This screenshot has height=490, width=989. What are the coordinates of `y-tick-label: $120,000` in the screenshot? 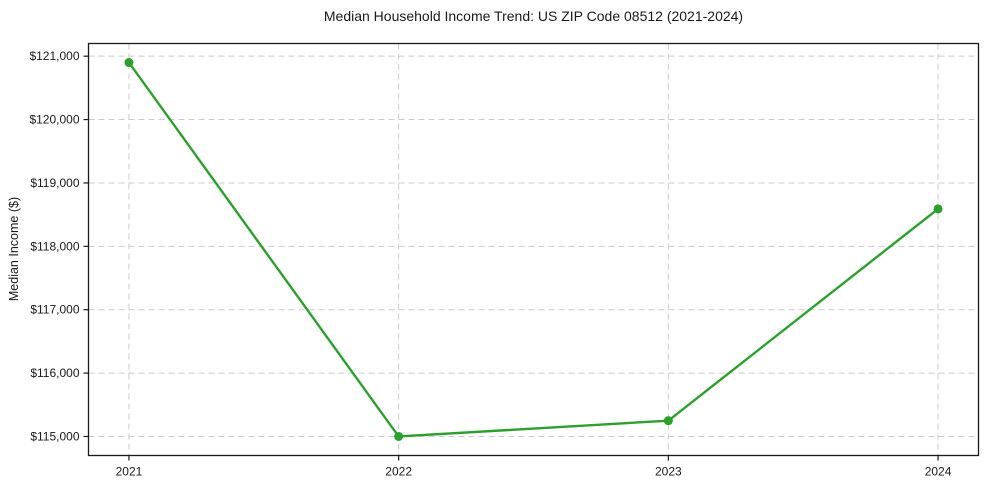 It's located at (54, 120).